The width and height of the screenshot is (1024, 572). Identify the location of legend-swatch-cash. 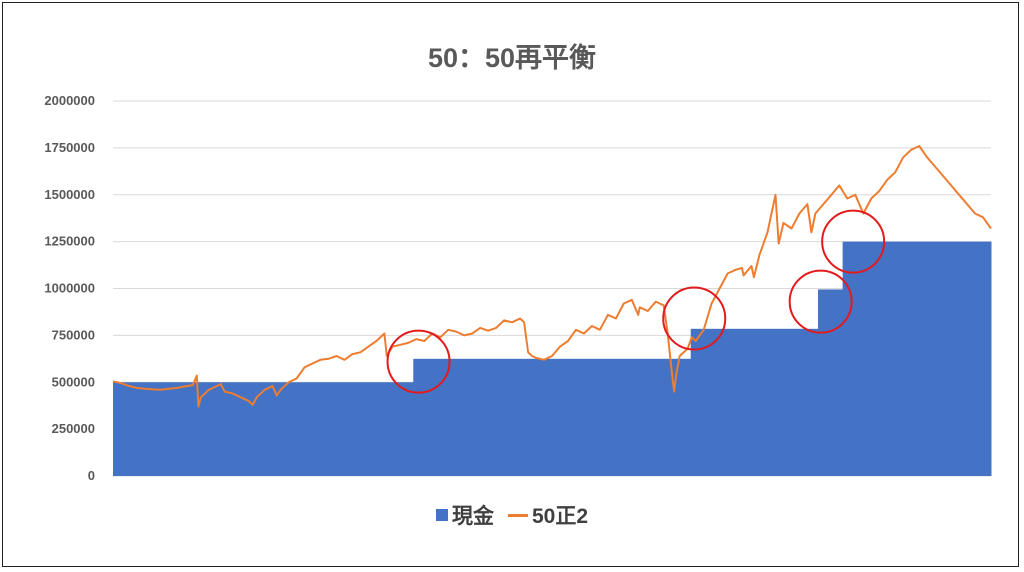
(441, 515).